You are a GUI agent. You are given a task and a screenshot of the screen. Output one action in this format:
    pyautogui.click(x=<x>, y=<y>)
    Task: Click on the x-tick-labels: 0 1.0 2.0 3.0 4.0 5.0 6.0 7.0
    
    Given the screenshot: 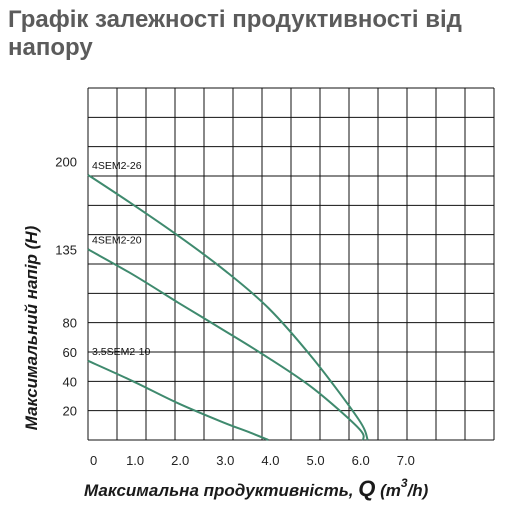 What is the action you would take?
    pyautogui.click(x=252, y=460)
    